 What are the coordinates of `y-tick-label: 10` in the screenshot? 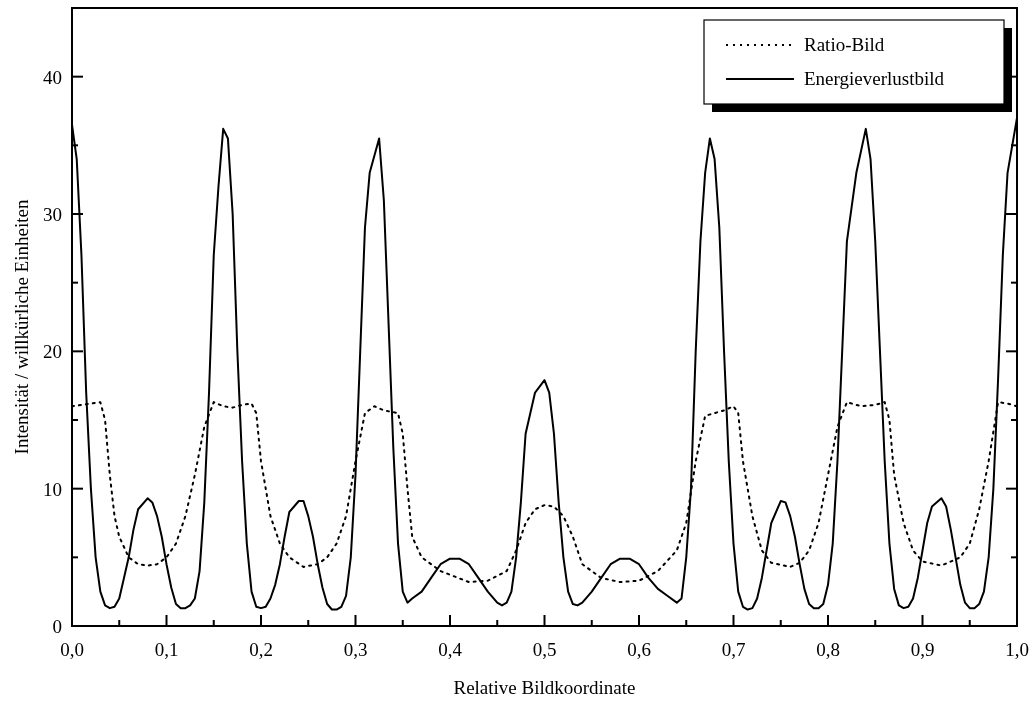 It's located at (52, 489).